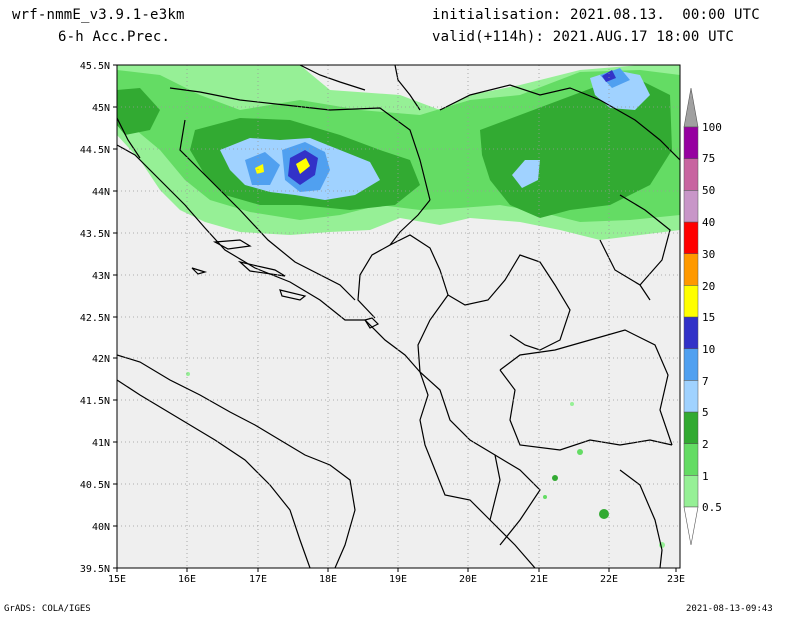 The image size is (800, 618). What do you see at coordinates (95, 401) in the screenshot?
I see `lat-label: 41.5N` at bounding box center [95, 401].